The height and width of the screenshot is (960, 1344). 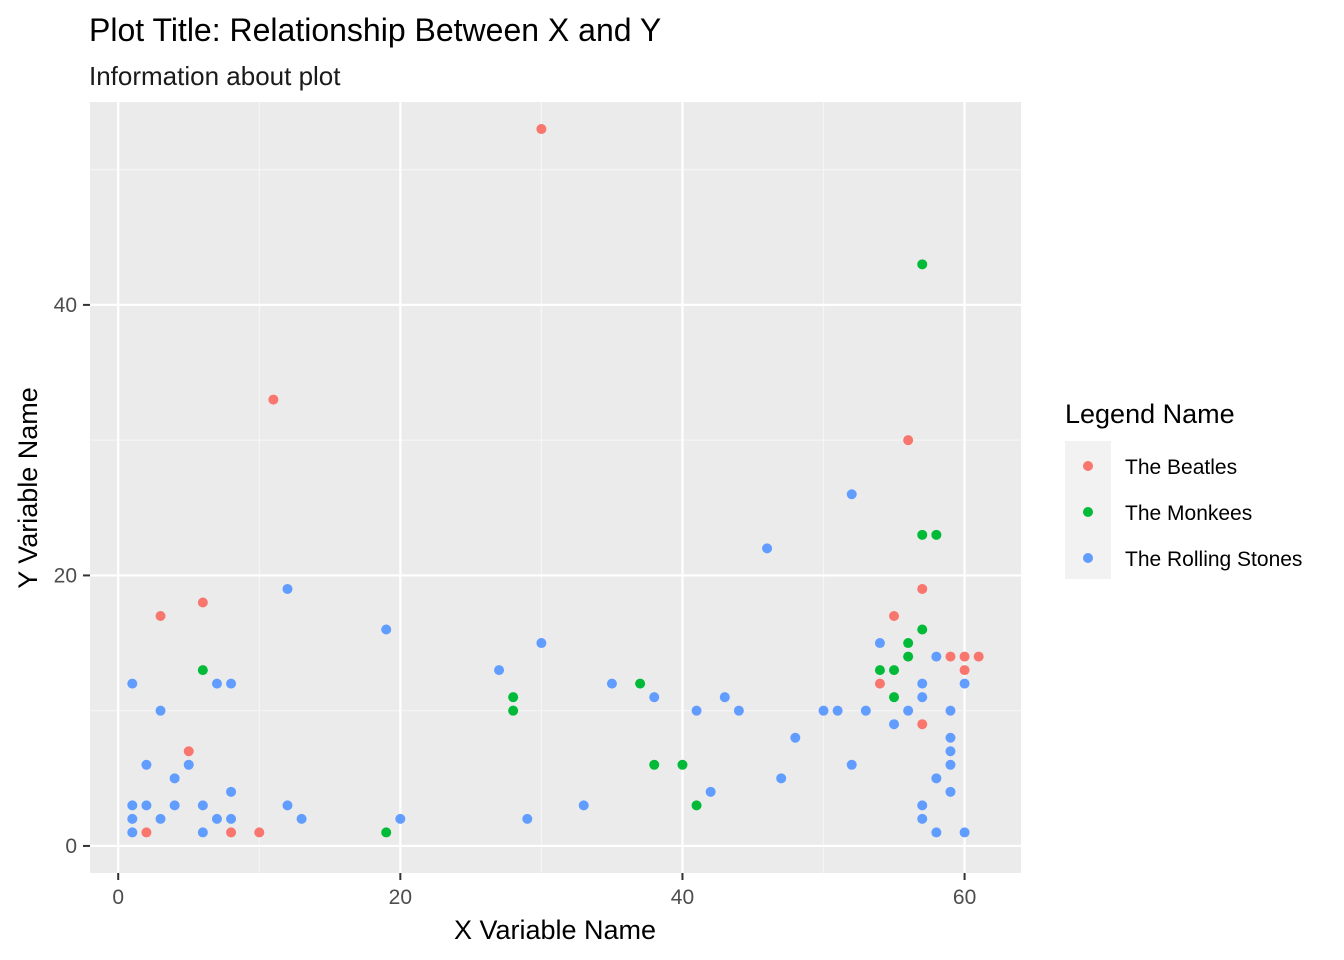 What do you see at coordinates (1188, 513) in the screenshot?
I see `legend-label: The Monkees` at bounding box center [1188, 513].